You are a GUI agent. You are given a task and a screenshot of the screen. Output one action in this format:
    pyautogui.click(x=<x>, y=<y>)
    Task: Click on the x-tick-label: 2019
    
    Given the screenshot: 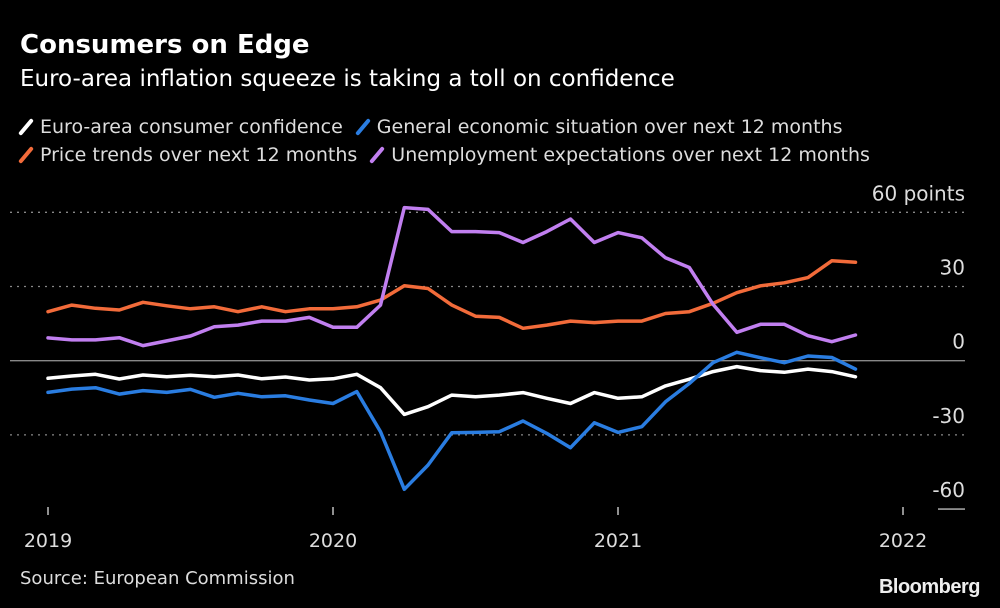 What is the action you would take?
    pyautogui.click(x=48, y=541)
    